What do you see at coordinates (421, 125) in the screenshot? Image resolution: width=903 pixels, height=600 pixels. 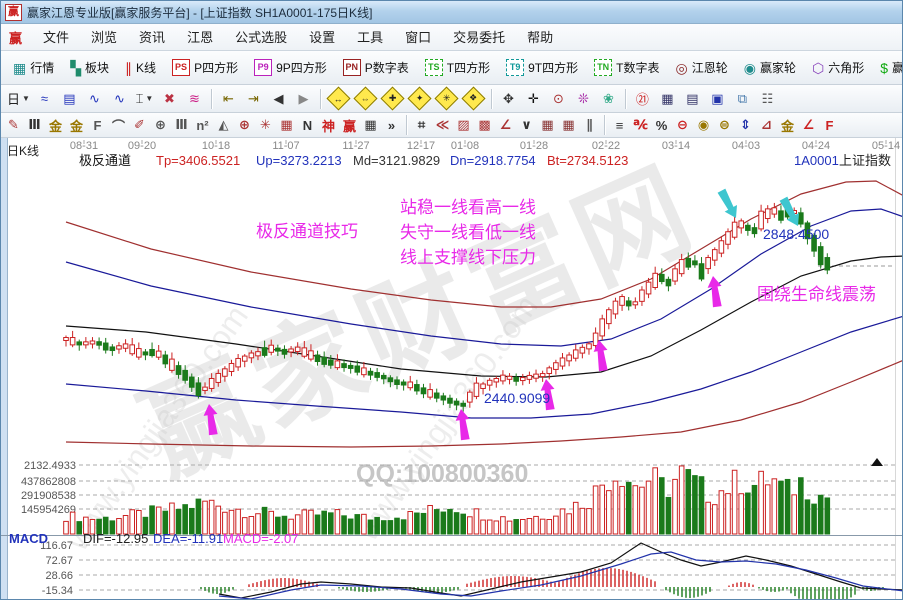 I see `toolbar3-button-20: ⌗` at bounding box center [421, 125].